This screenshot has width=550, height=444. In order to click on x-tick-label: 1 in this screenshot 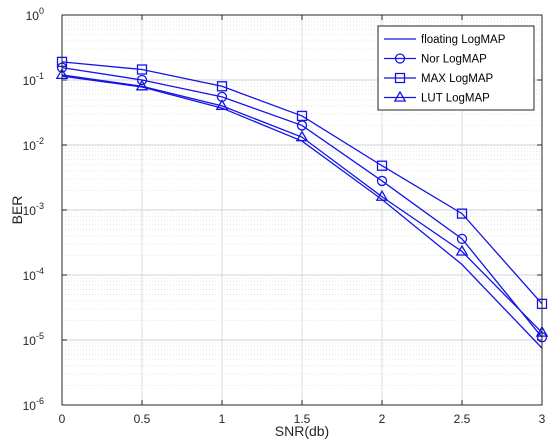, I will do `click(222, 419)`.